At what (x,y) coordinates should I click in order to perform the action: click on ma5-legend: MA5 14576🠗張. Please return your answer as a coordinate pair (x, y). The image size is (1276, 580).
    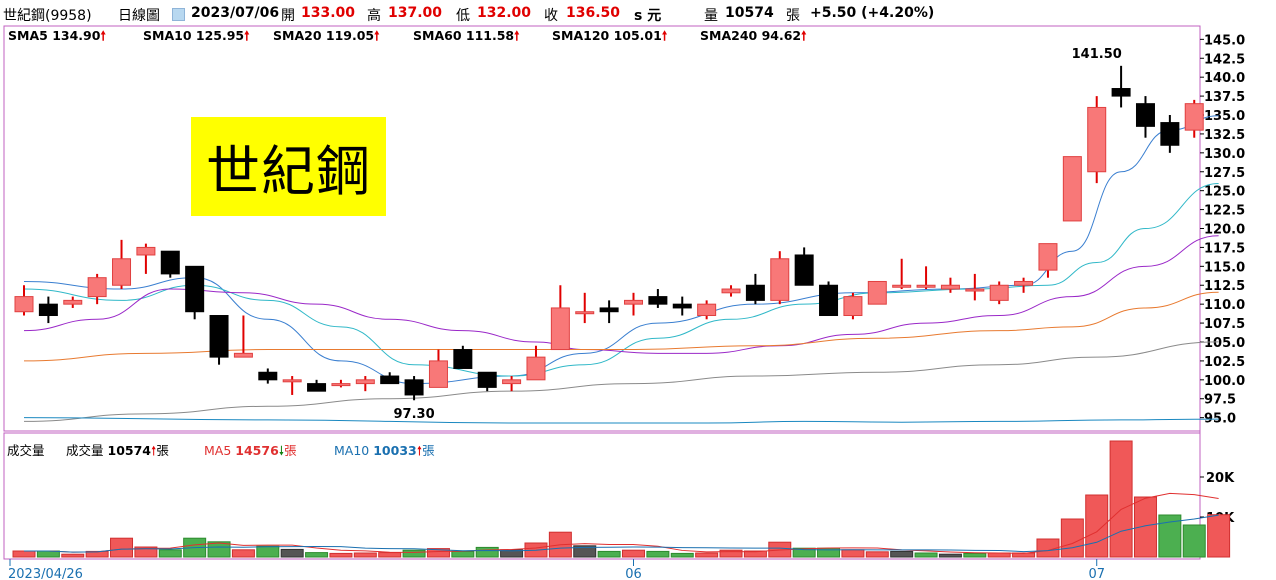
    Looking at the image, I should click on (250, 451).